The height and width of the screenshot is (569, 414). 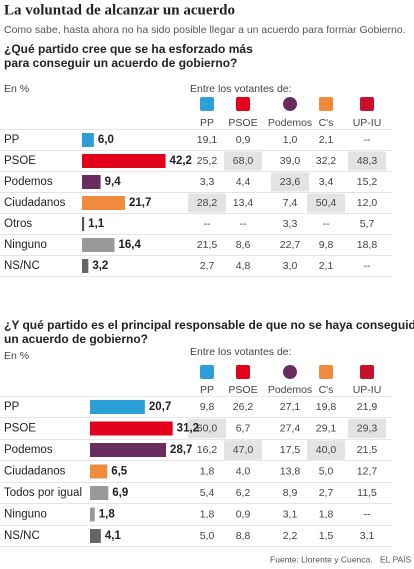 I want to click on title: La voluntad de alcanzar un acuerdo, so click(x=119, y=10).